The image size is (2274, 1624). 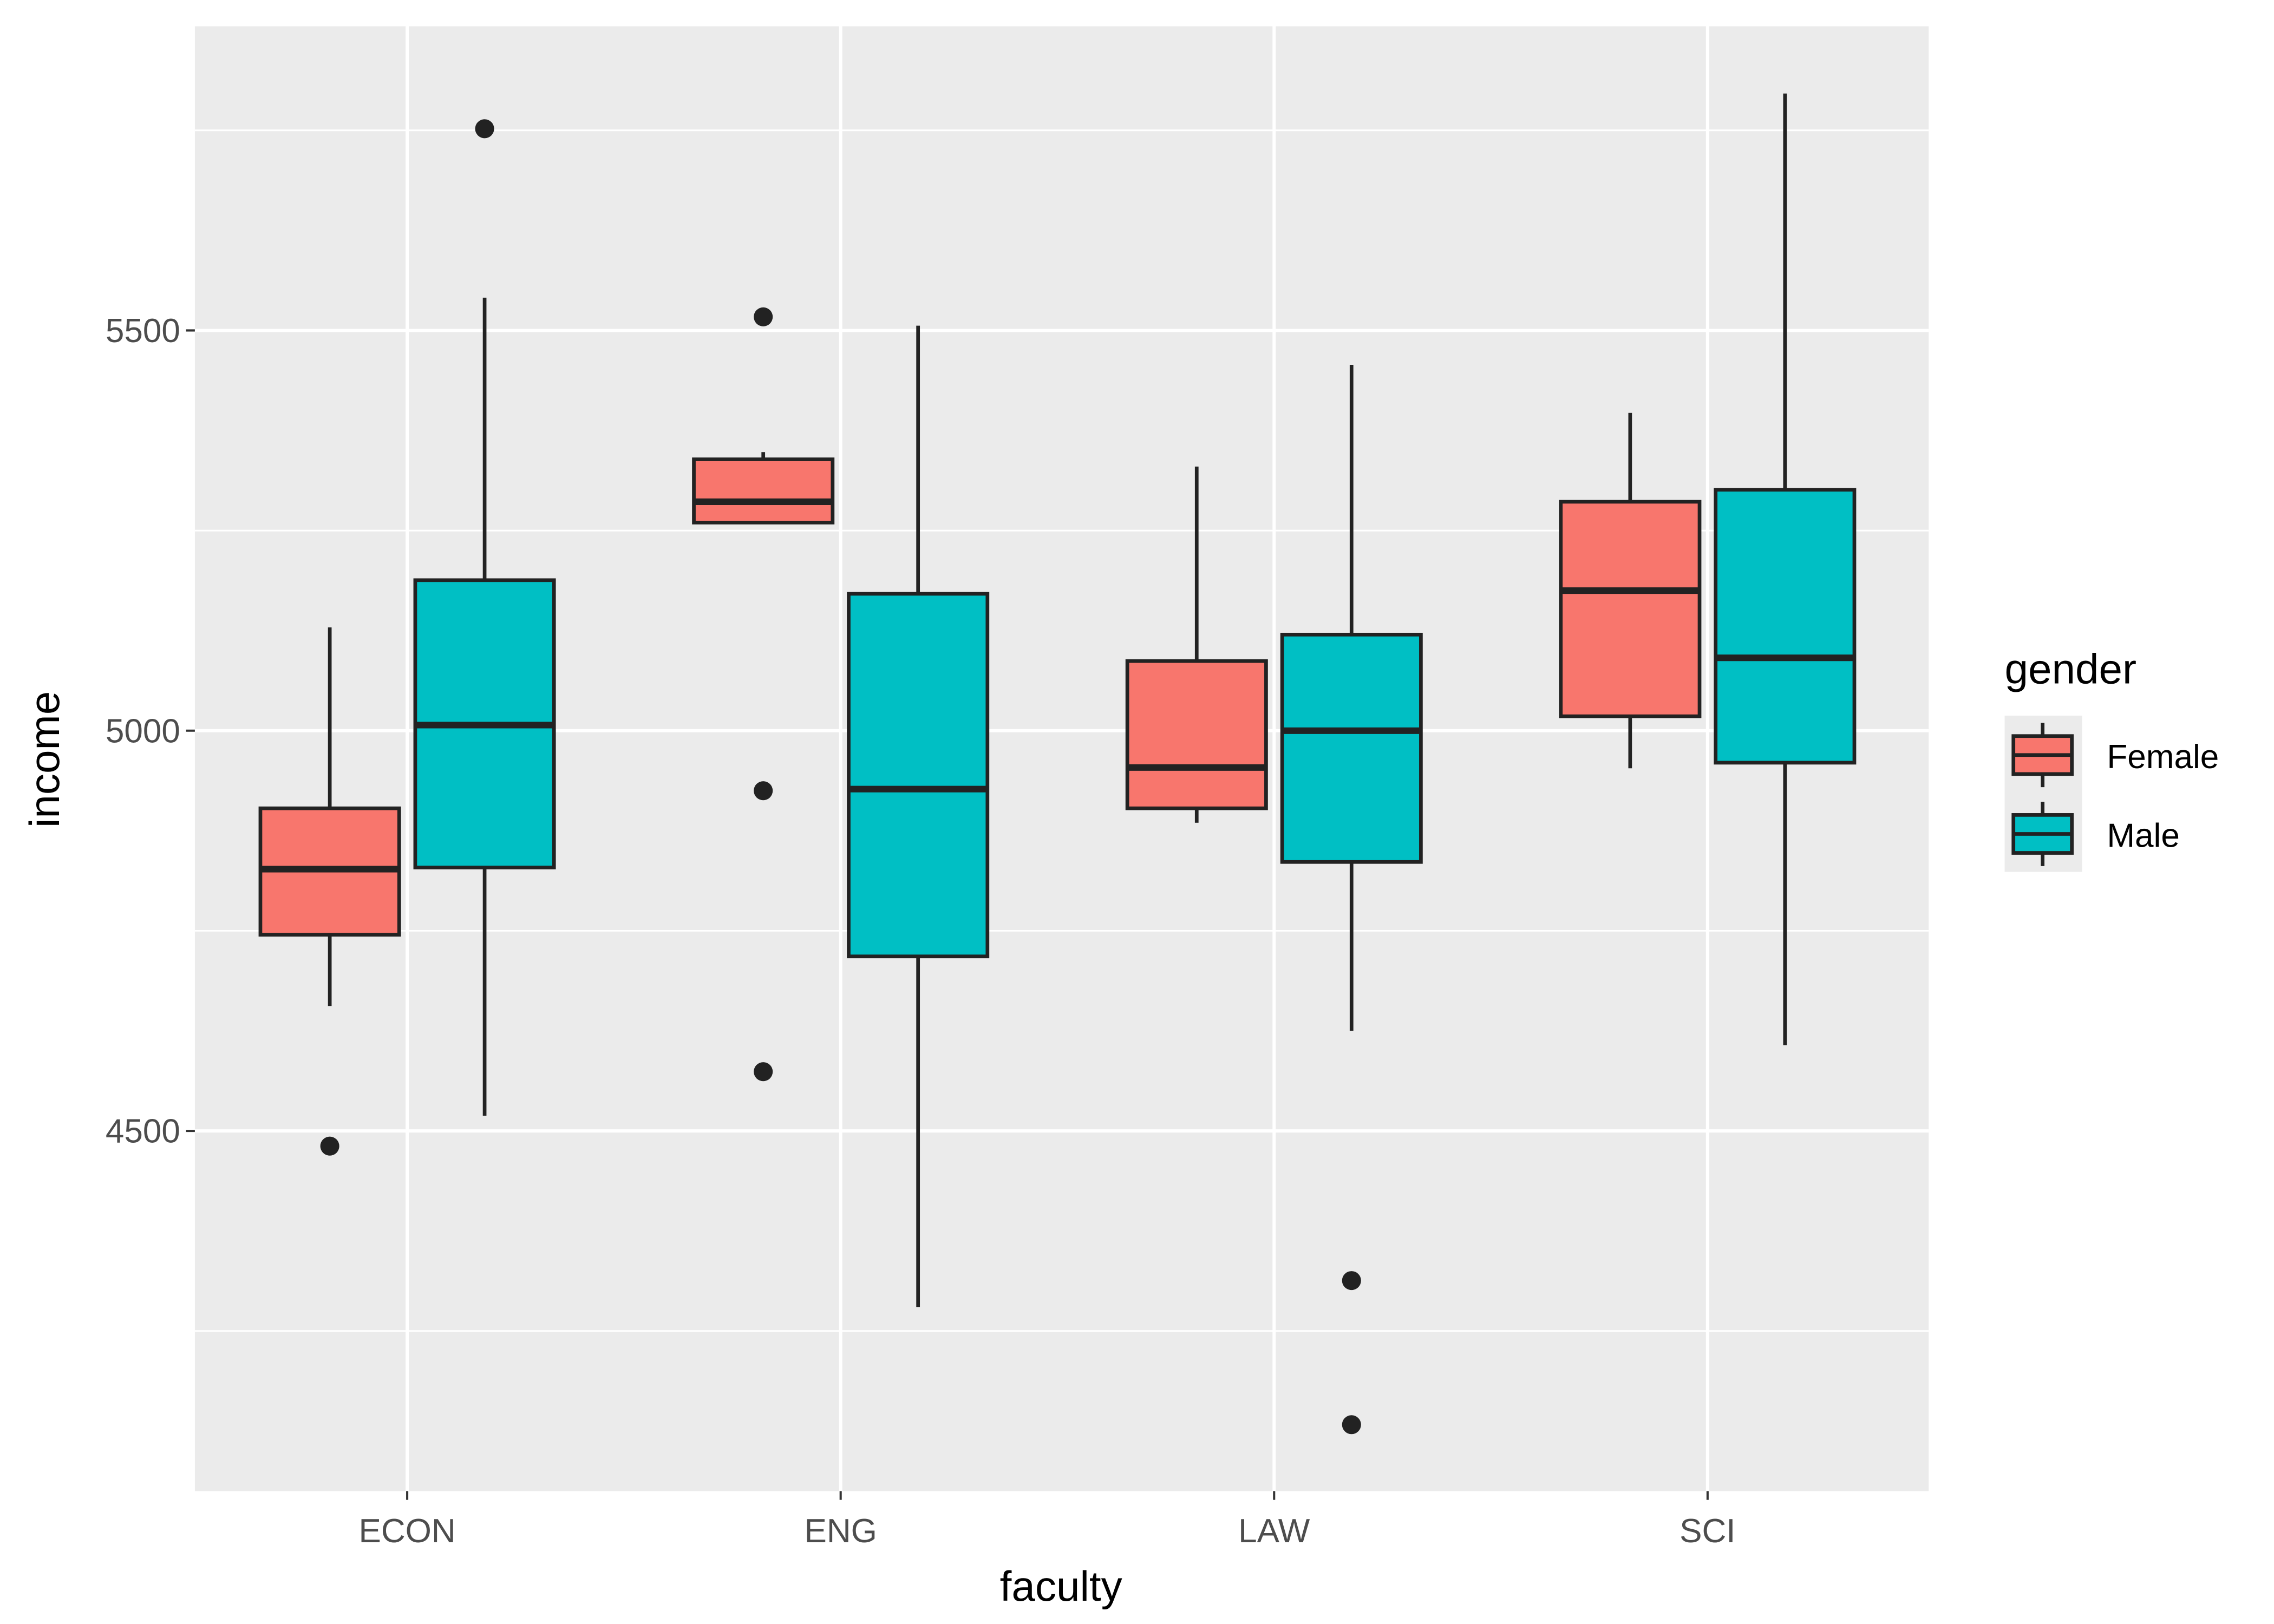 I want to click on box-male-sci, so click(x=1786, y=569).